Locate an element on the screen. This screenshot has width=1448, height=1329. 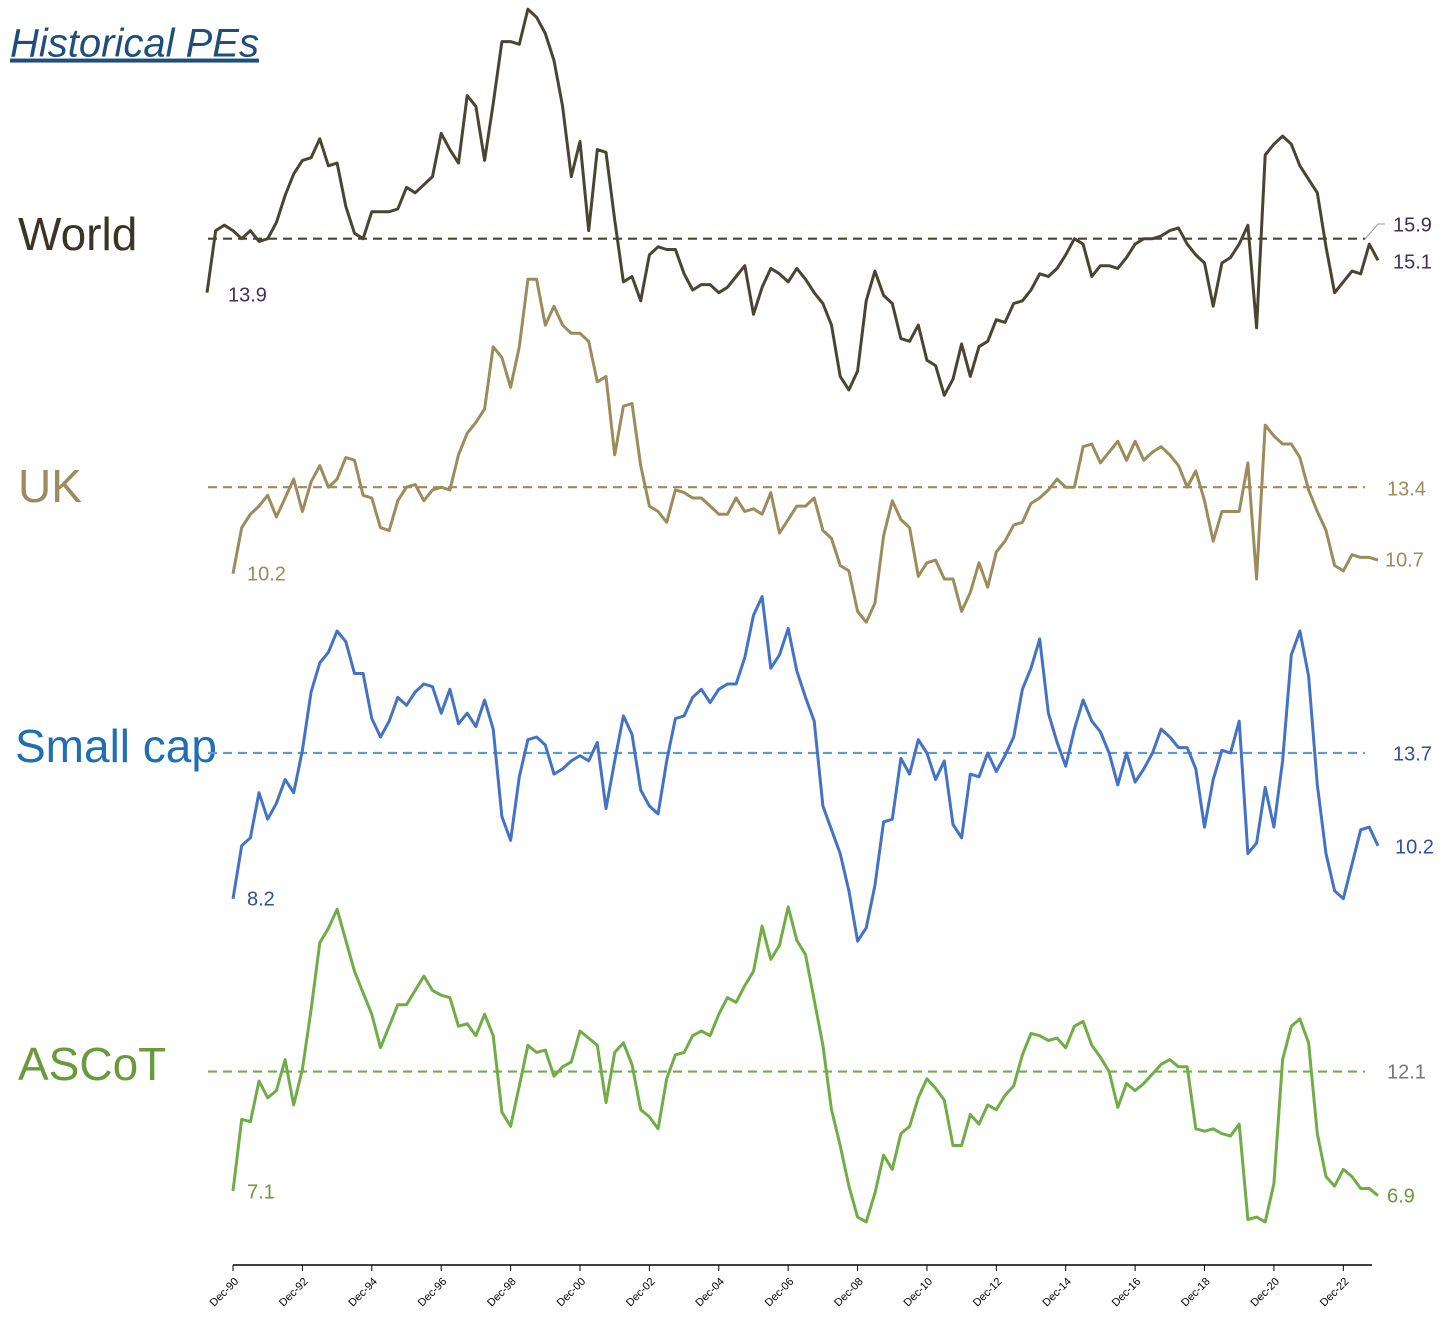
x-tick-label: Dec-18 is located at coordinates (1196, 1293).